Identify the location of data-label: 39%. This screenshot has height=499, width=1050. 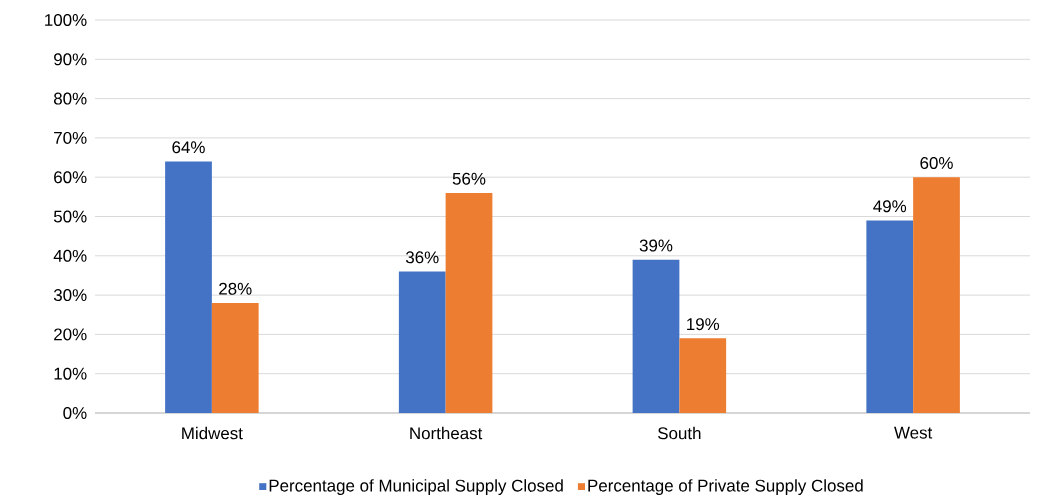
(656, 245).